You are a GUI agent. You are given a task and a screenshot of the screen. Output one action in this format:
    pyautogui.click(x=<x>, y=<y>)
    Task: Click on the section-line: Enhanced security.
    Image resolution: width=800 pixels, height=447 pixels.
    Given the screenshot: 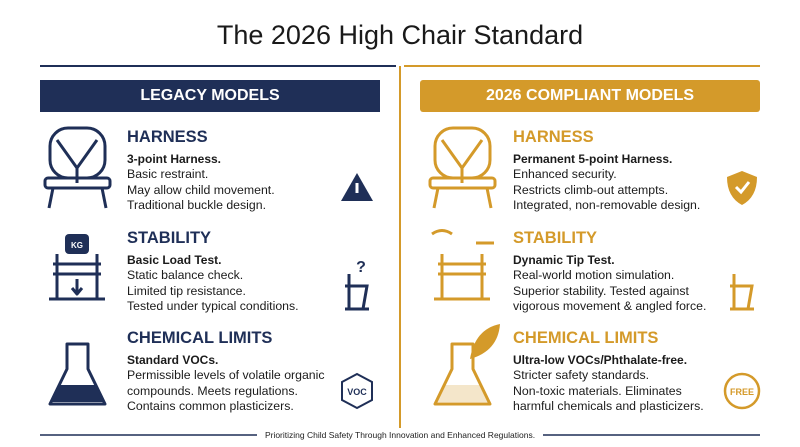 What is the action you would take?
    pyautogui.click(x=565, y=174)
    